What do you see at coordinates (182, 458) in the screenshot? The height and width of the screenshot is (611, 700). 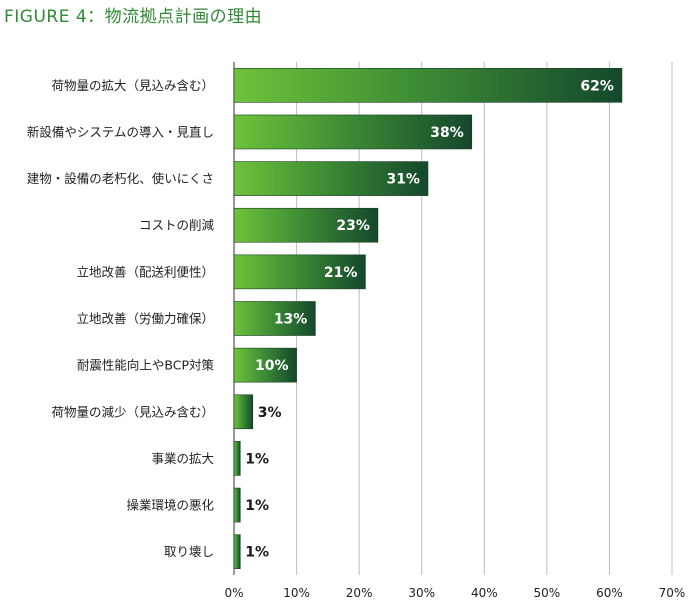 I see `category-label: 事業の拡大` at bounding box center [182, 458].